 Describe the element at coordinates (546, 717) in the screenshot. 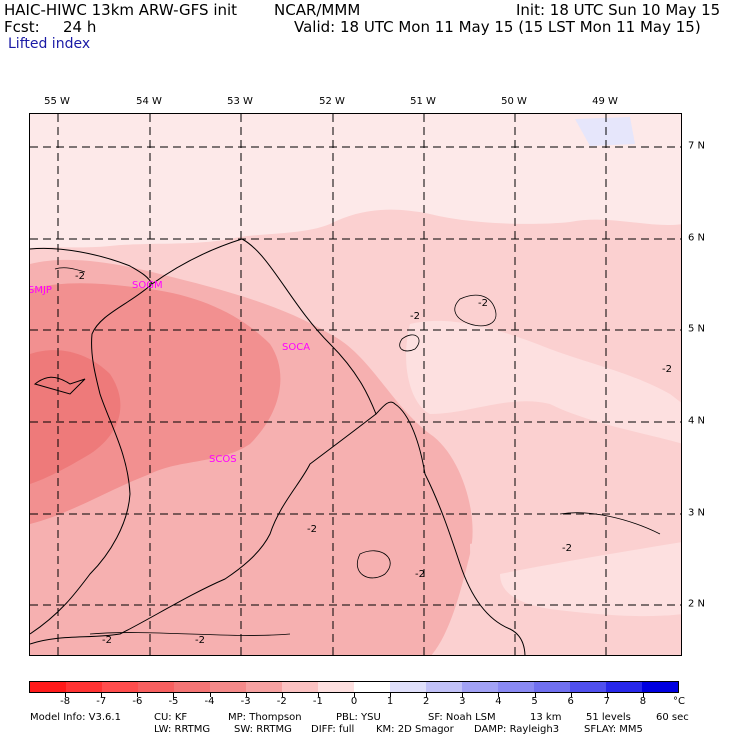

I see `resolution: 13 km` at that location.